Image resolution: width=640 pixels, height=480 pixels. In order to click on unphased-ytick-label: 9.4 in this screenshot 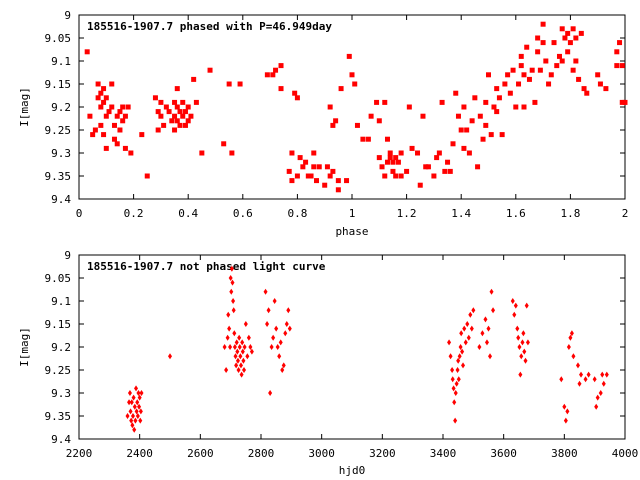, I will do `click(61, 439)`.